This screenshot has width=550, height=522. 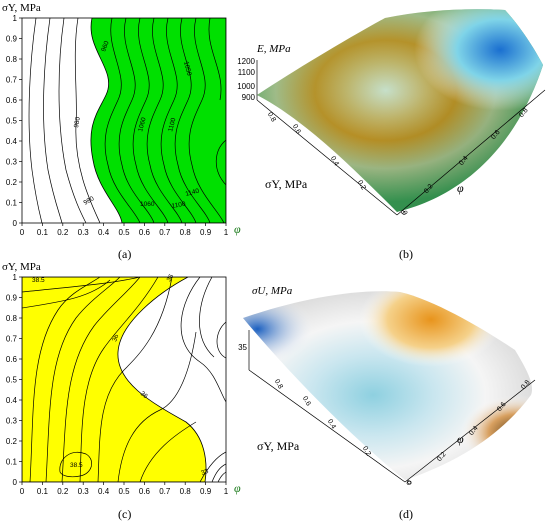 What do you see at coordinates (12, 39) in the screenshot?
I see `y-tick-label: 0.9` at bounding box center [12, 39].